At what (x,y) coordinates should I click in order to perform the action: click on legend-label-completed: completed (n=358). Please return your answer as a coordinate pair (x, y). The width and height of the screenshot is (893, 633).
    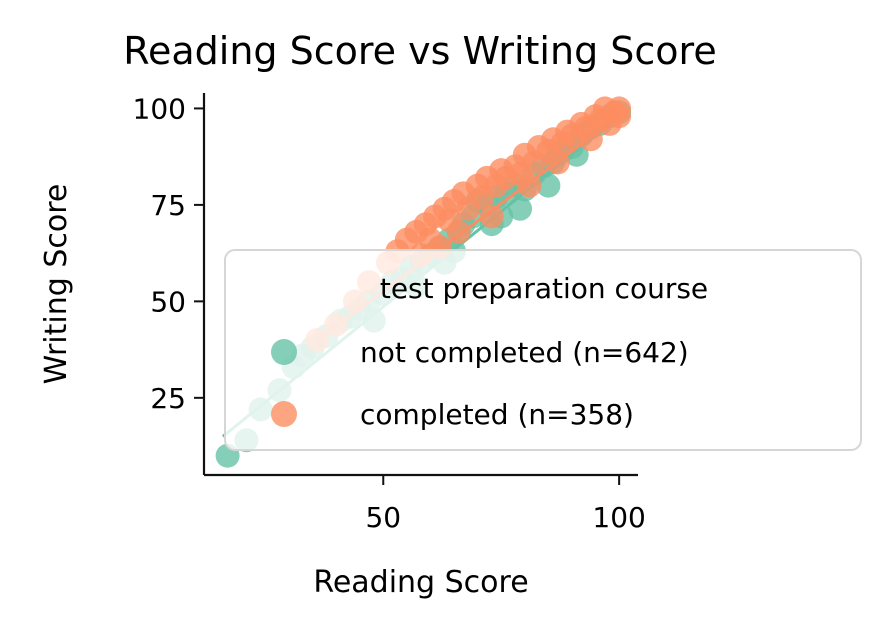
    Looking at the image, I should click on (497, 414).